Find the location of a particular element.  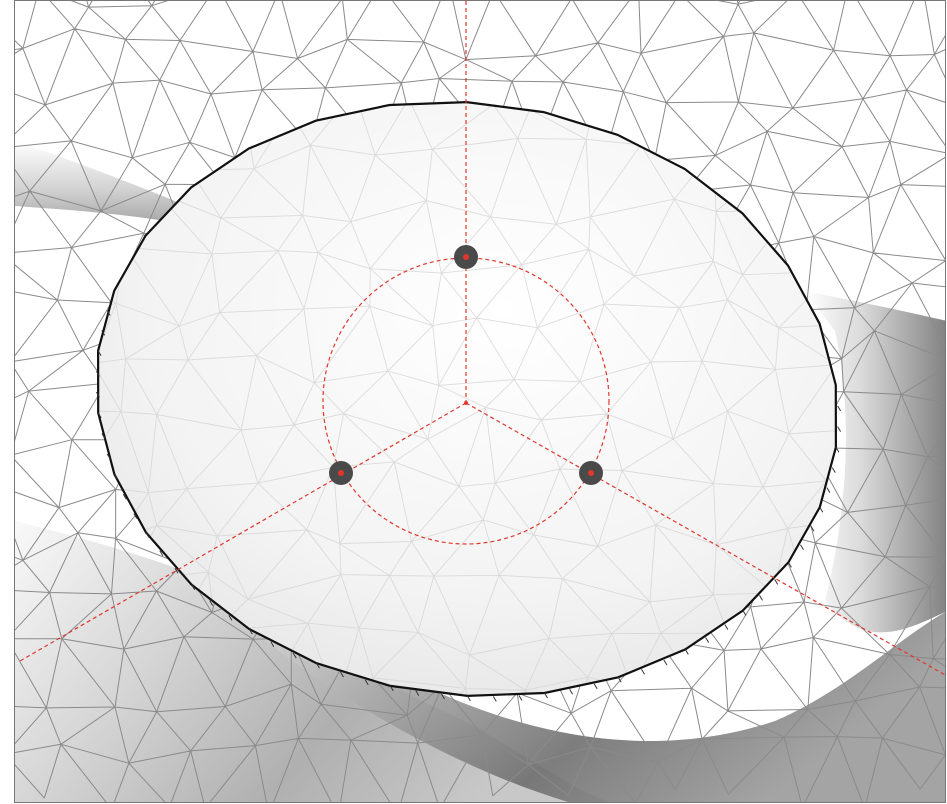

pivot-icon is located at coordinates (466, 403).